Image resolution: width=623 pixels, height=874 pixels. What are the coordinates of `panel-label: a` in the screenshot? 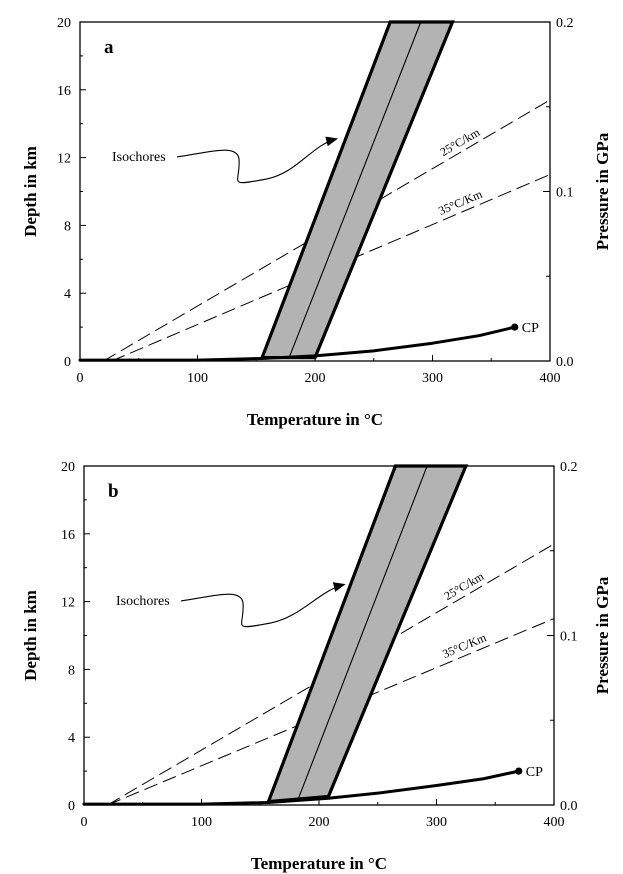 It's located at (109, 47).